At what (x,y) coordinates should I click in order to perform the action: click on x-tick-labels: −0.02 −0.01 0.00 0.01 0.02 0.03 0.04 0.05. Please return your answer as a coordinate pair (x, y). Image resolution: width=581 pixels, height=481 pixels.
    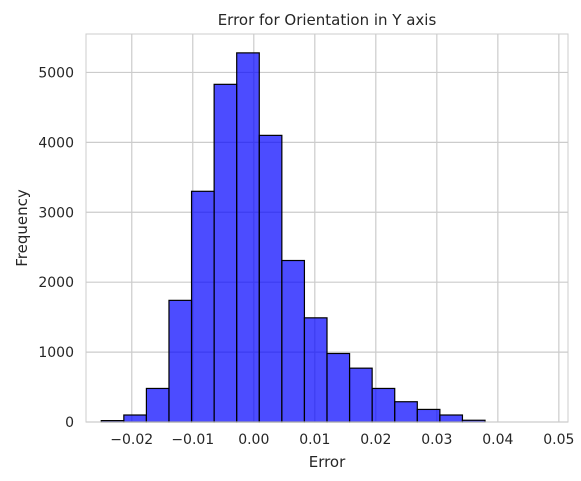
    Looking at the image, I should click on (342, 440).